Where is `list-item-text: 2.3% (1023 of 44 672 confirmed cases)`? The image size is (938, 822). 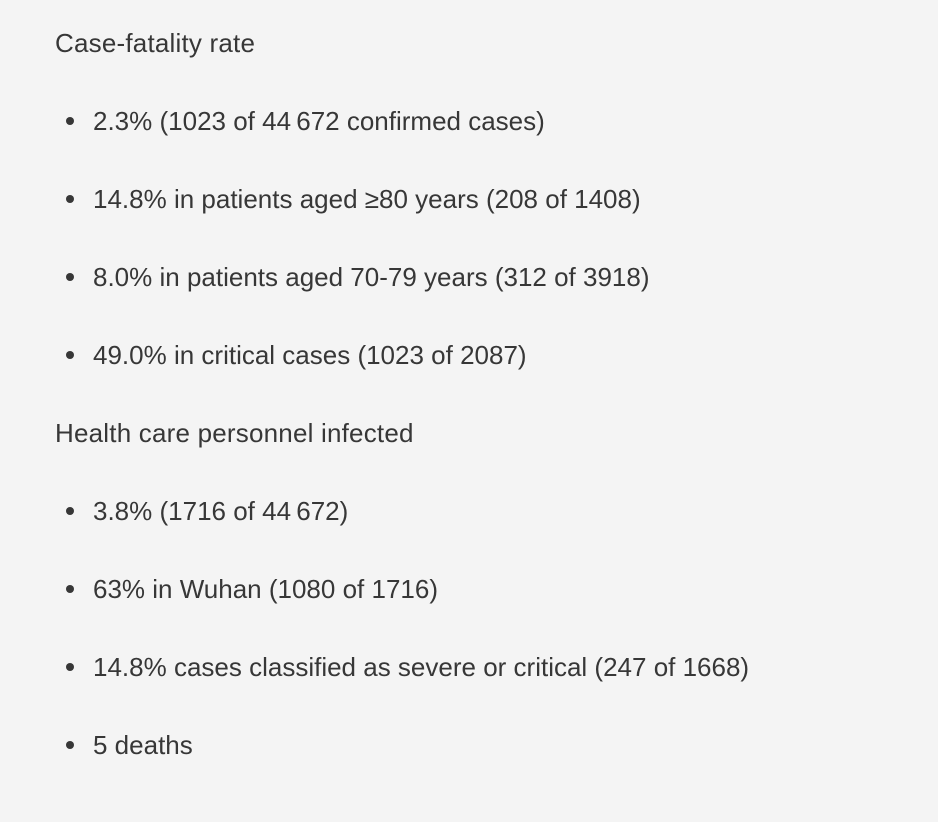 list-item-text: 2.3% (1023 of 44 672 confirmed cases) is located at coordinates (319, 121).